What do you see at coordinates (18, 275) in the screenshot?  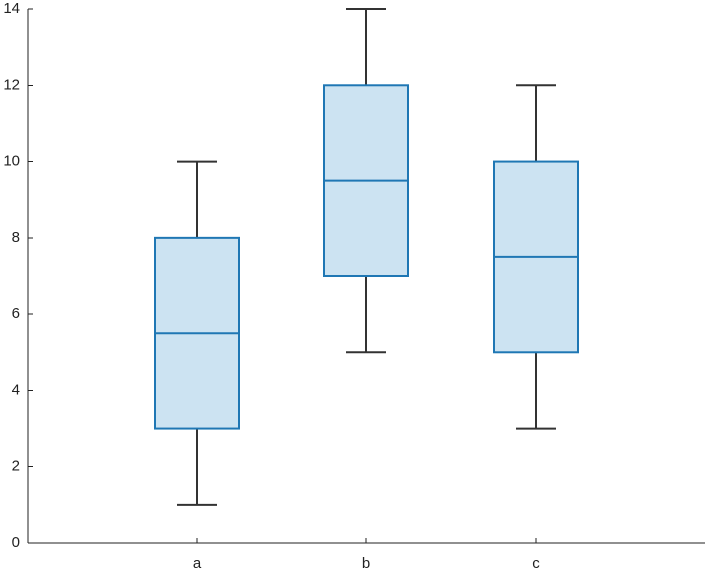 I see `y-axis: 0 2 4 6 8 10 12 14` at bounding box center [18, 275].